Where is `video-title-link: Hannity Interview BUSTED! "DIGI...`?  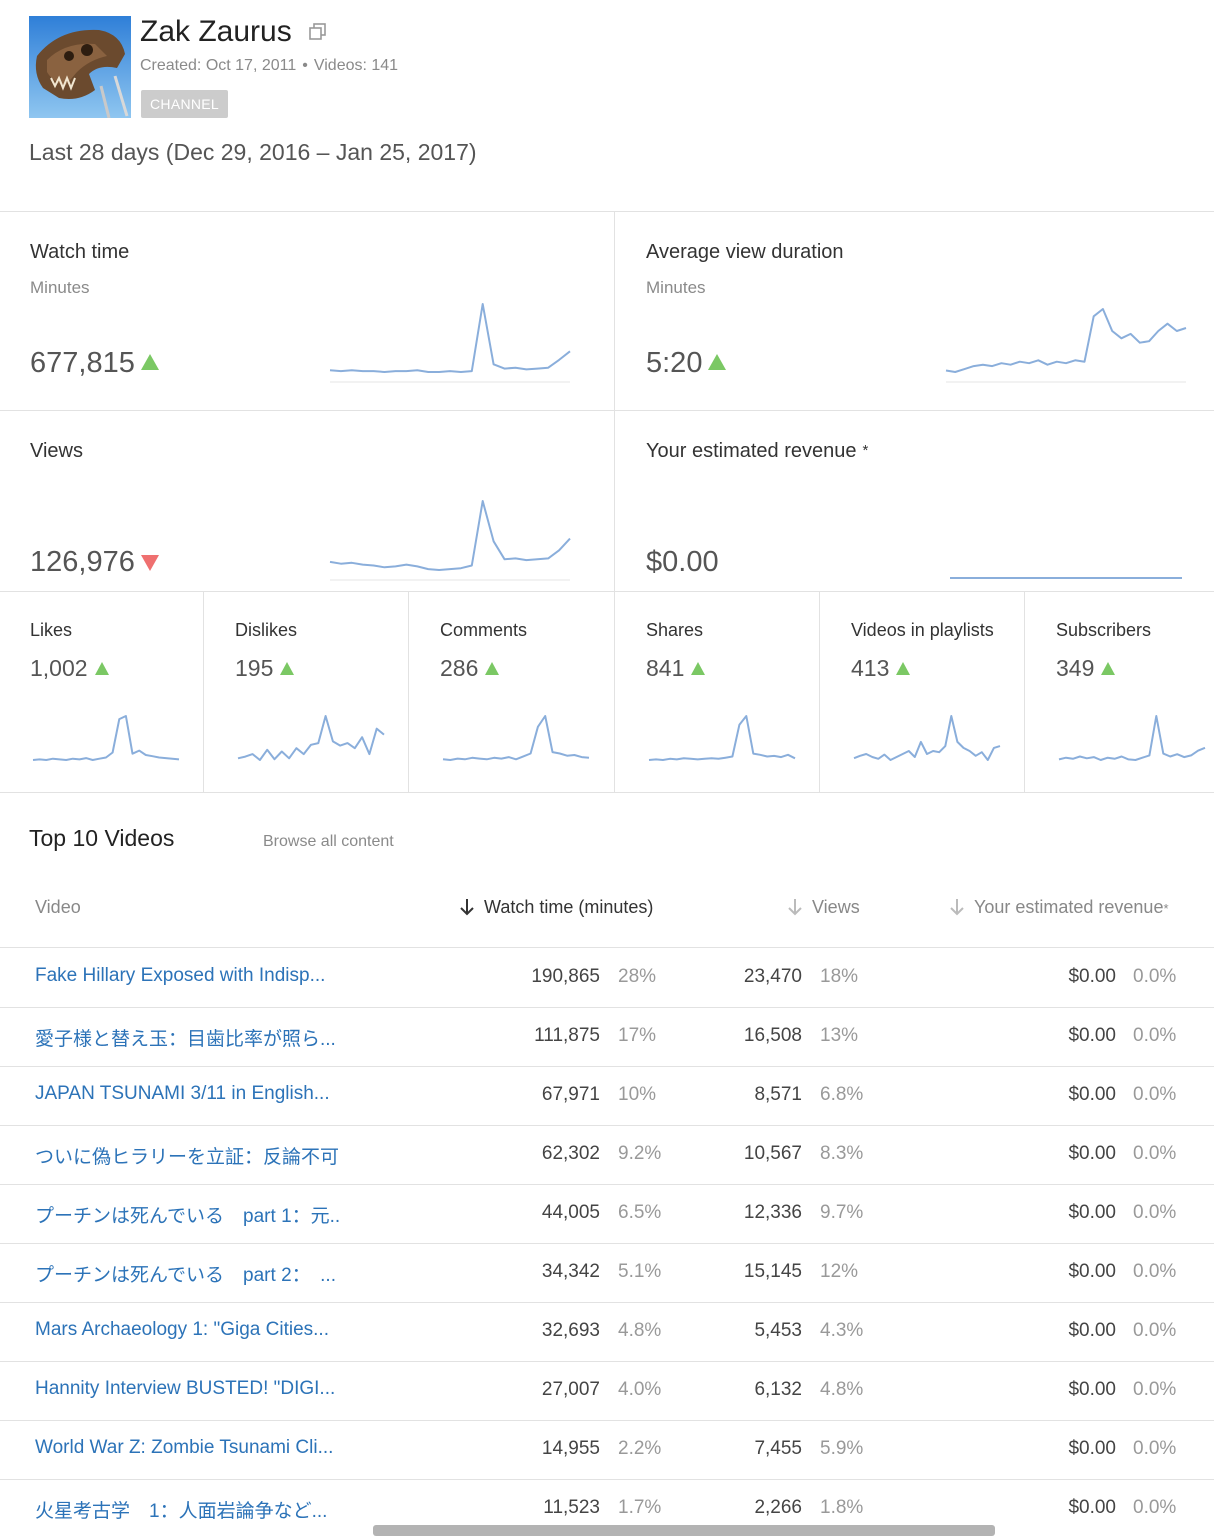
video-title-link: Hannity Interview BUSTED! "DIGI... is located at coordinates (185, 1388).